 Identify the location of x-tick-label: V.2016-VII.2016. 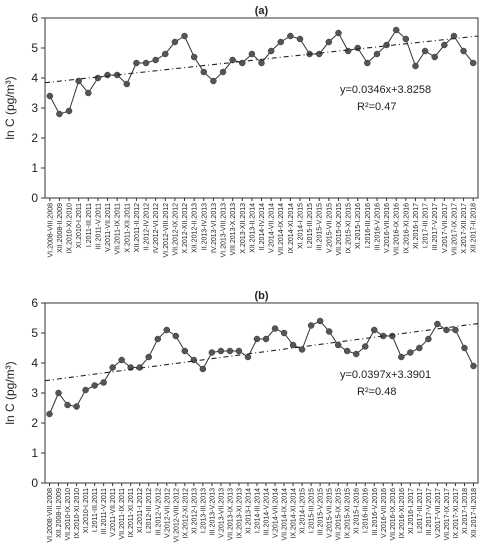
(387, 228).